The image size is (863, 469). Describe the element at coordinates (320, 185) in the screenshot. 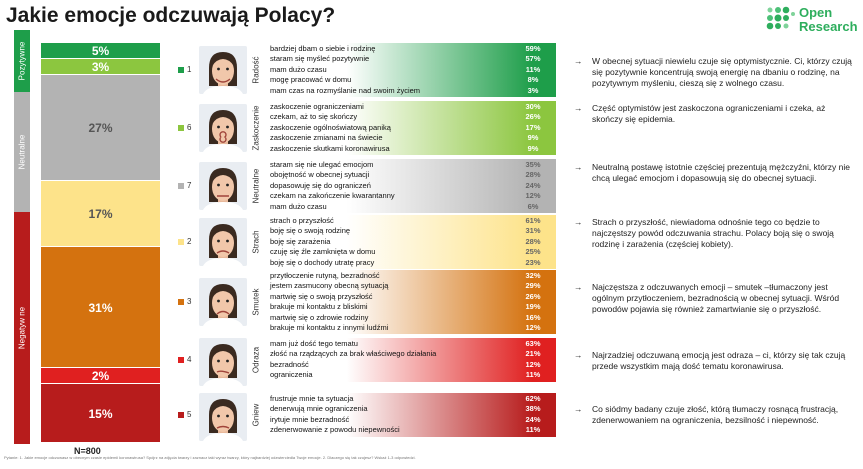

I see `reason-text: dopasowuję się do ograniczeń` at that location.